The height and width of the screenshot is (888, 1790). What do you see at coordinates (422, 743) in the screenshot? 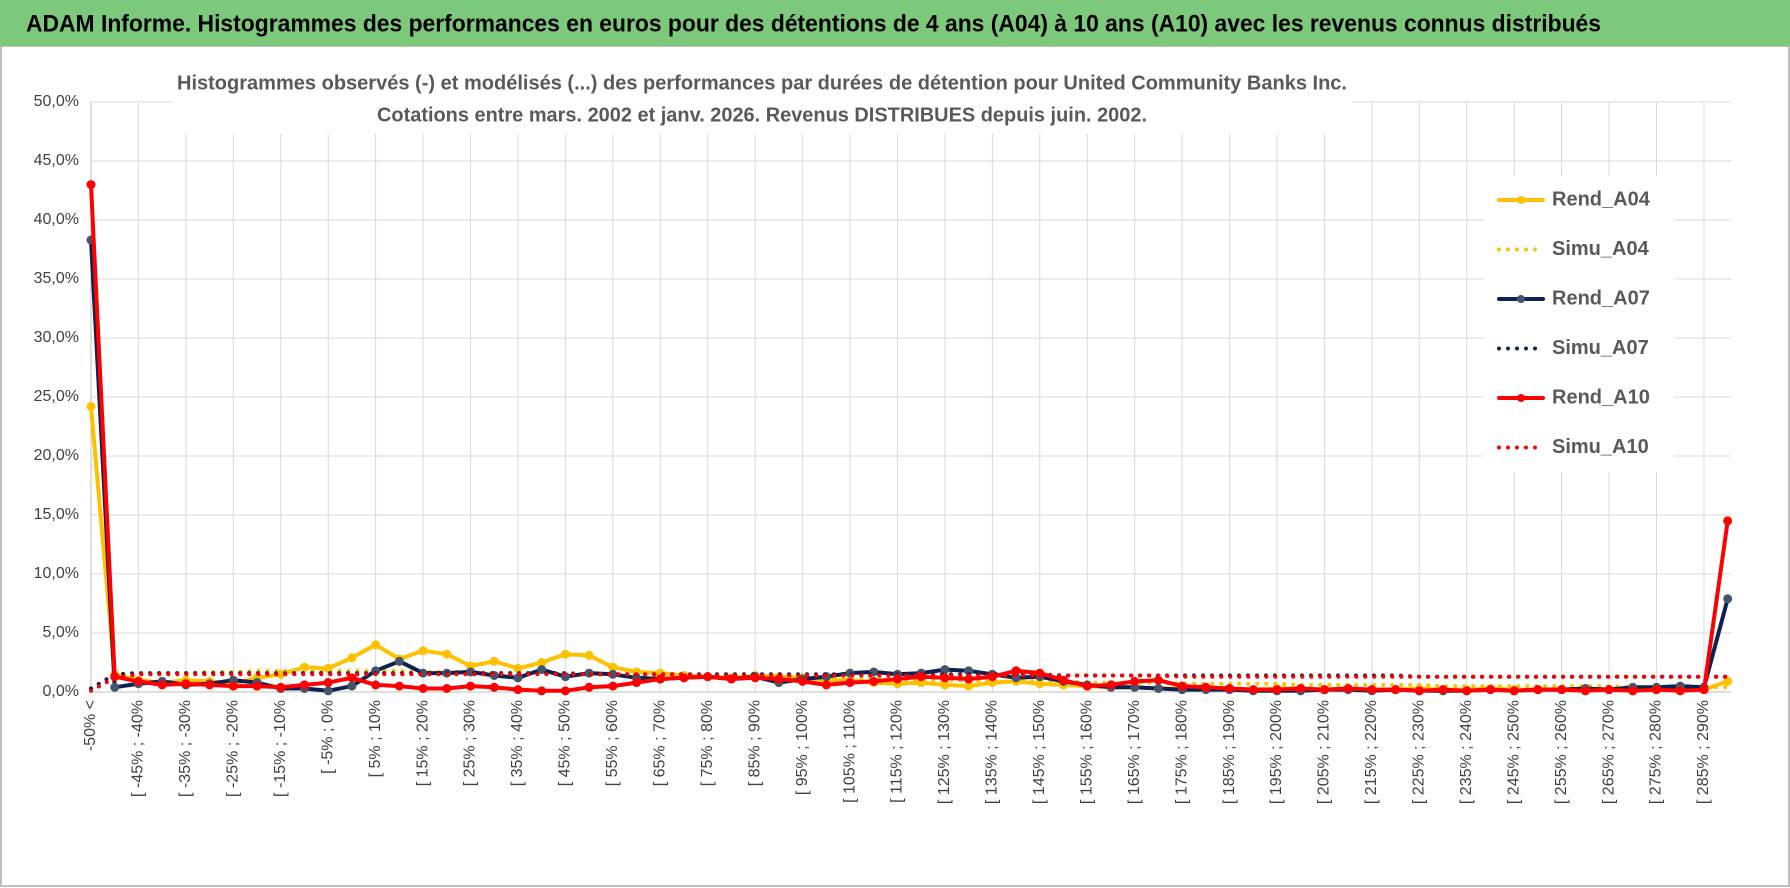
I see `x-tick-label: [ 15% ; 20%` at bounding box center [422, 743].